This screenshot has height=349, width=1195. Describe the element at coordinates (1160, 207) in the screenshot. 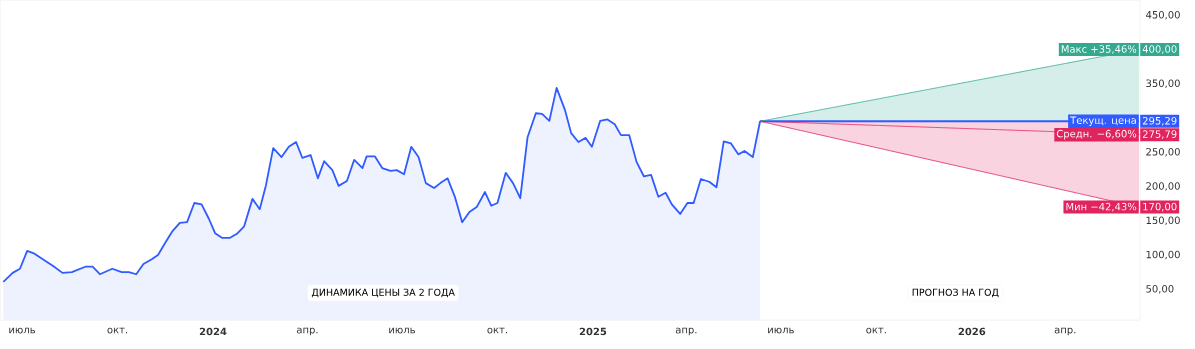

I see `data-label: 170,00` at that location.